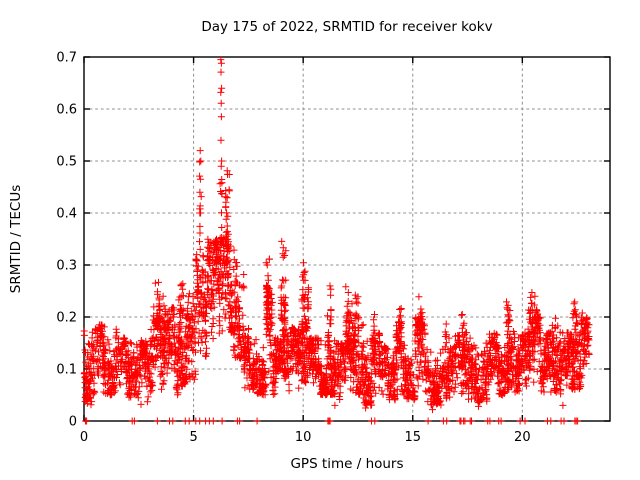  Describe the element at coordinates (84, 437) in the screenshot. I see `x-tick-label: 0` at that location.